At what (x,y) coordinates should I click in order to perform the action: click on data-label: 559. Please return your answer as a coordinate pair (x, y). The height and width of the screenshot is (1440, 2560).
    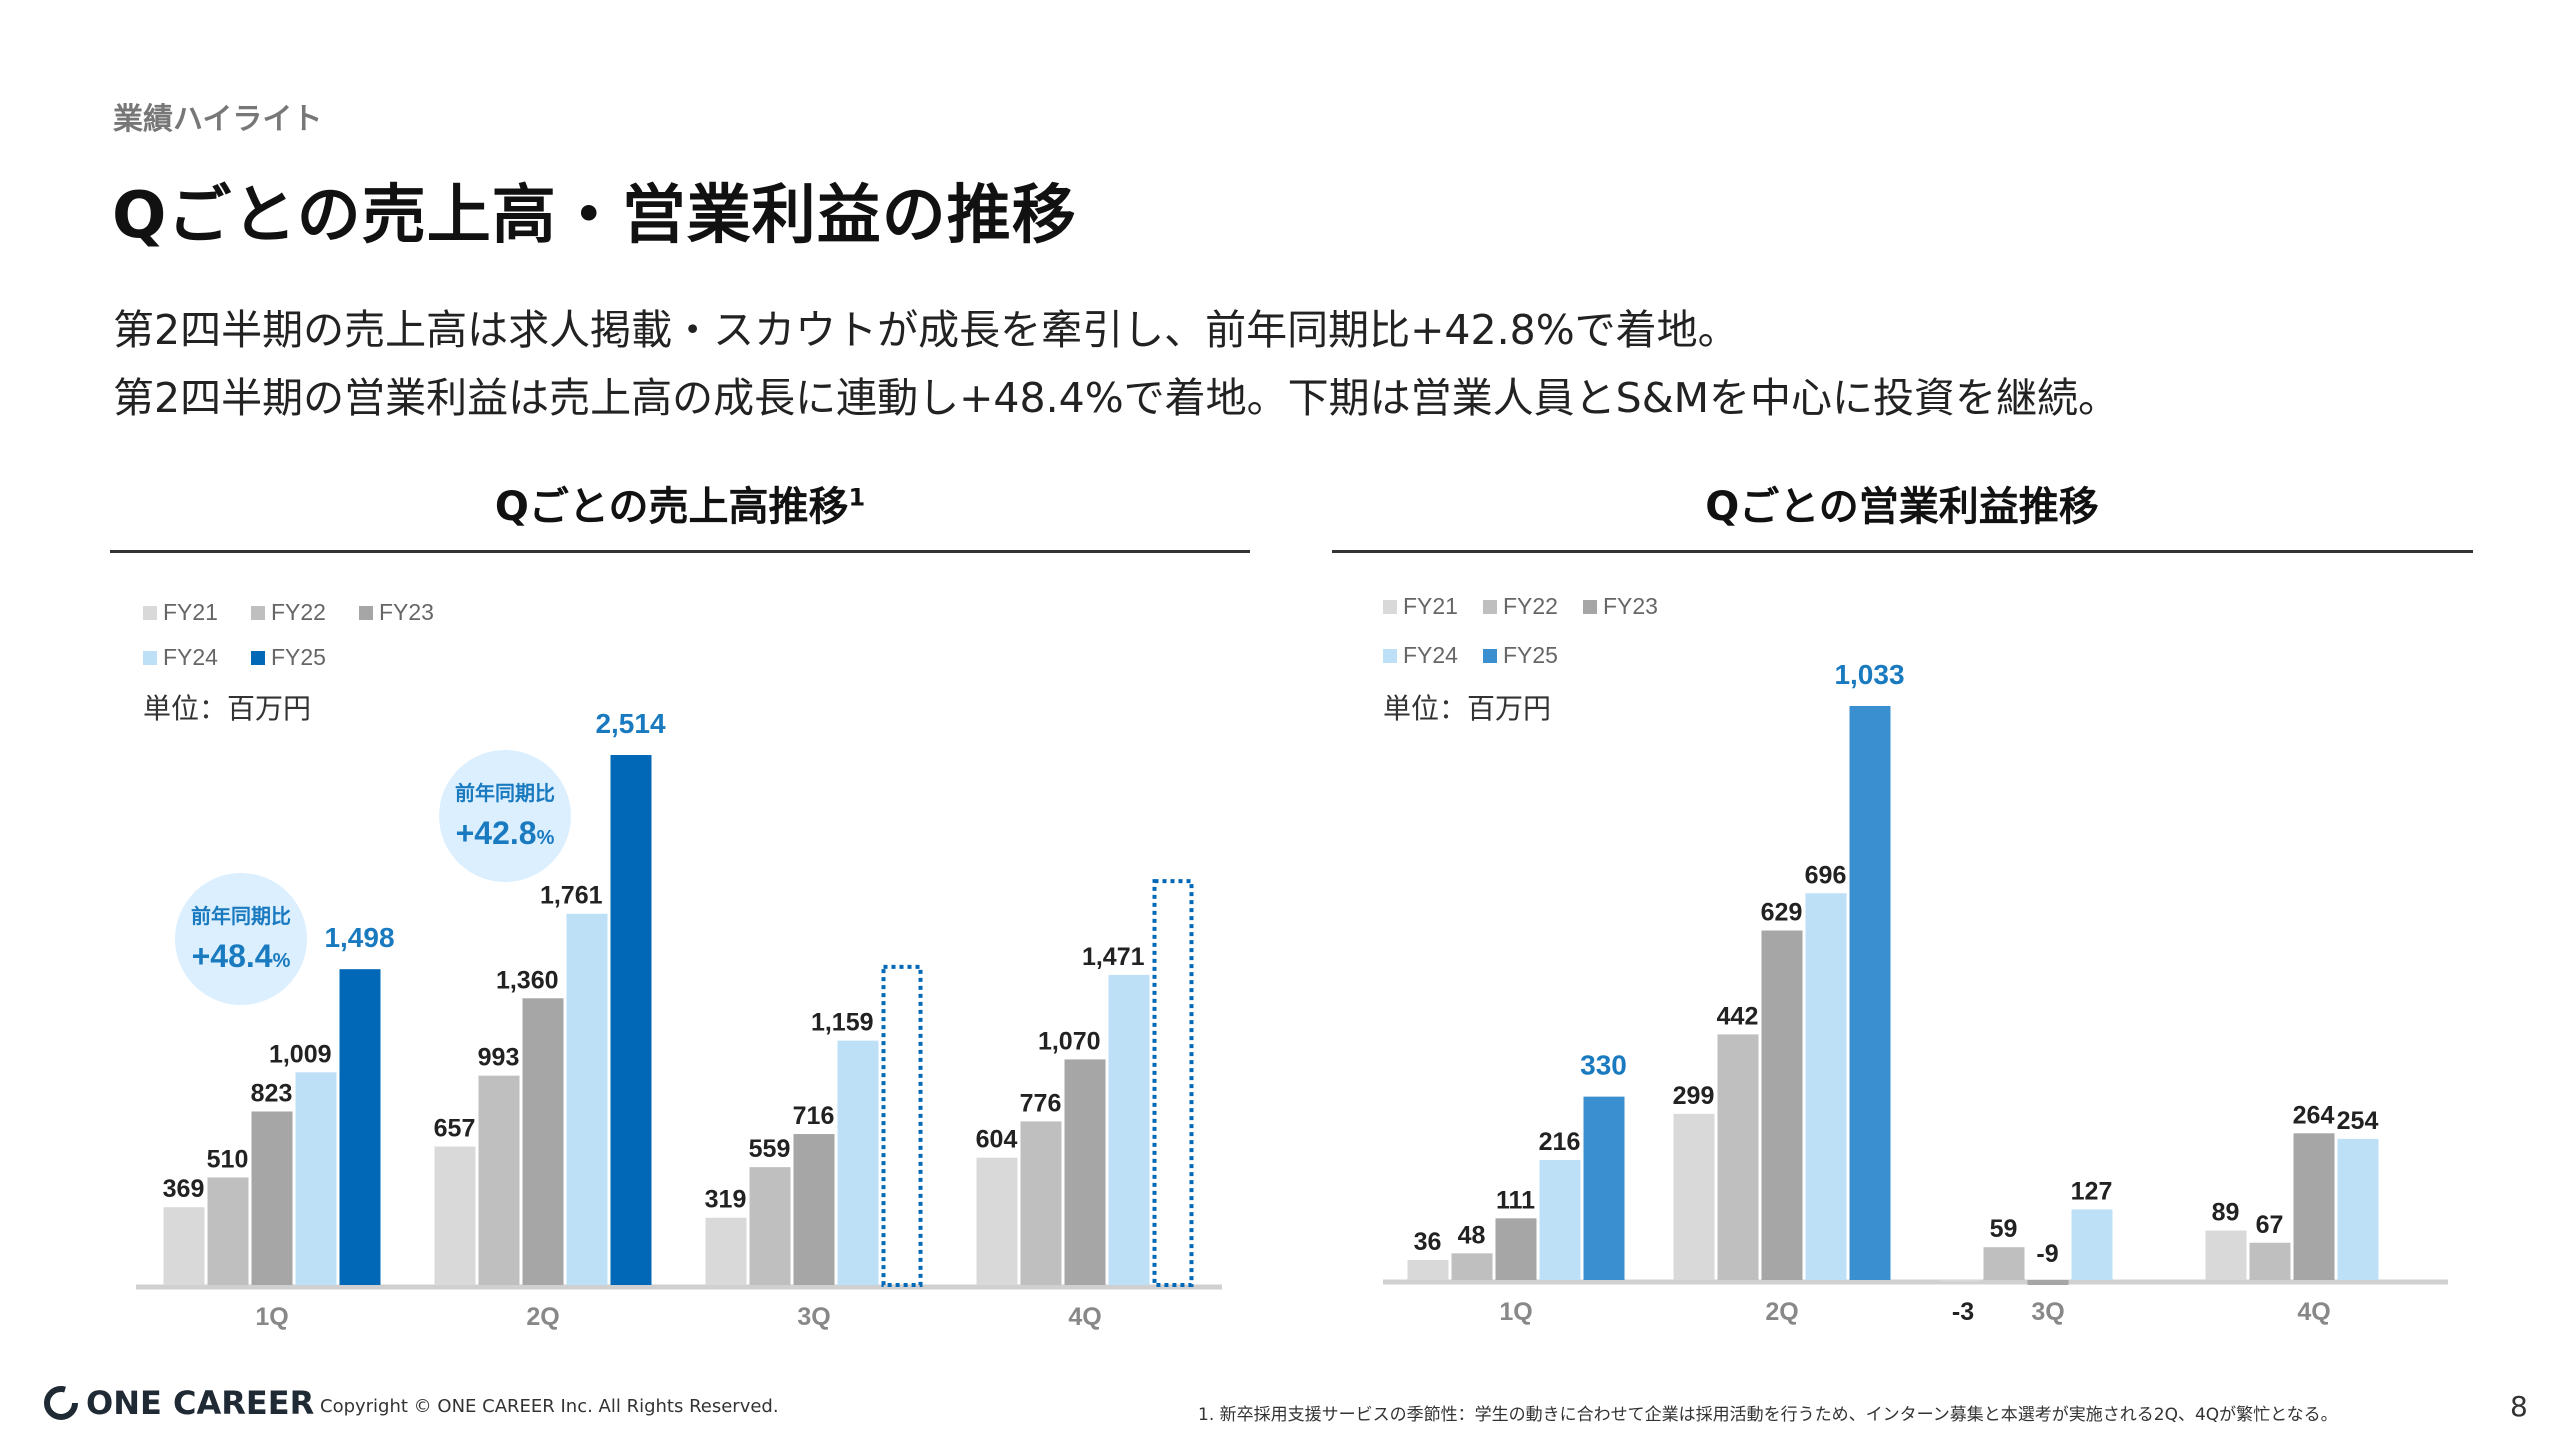
    Looking at the image, I should click on (770, 1149).